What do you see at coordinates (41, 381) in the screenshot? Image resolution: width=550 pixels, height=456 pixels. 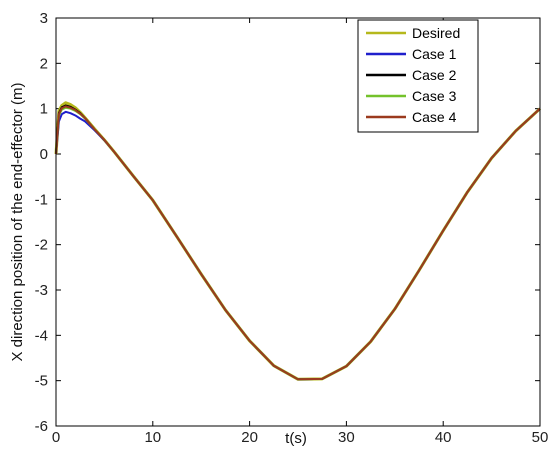 I see `y-tick-label: -5` at bounding box center [41, 381].